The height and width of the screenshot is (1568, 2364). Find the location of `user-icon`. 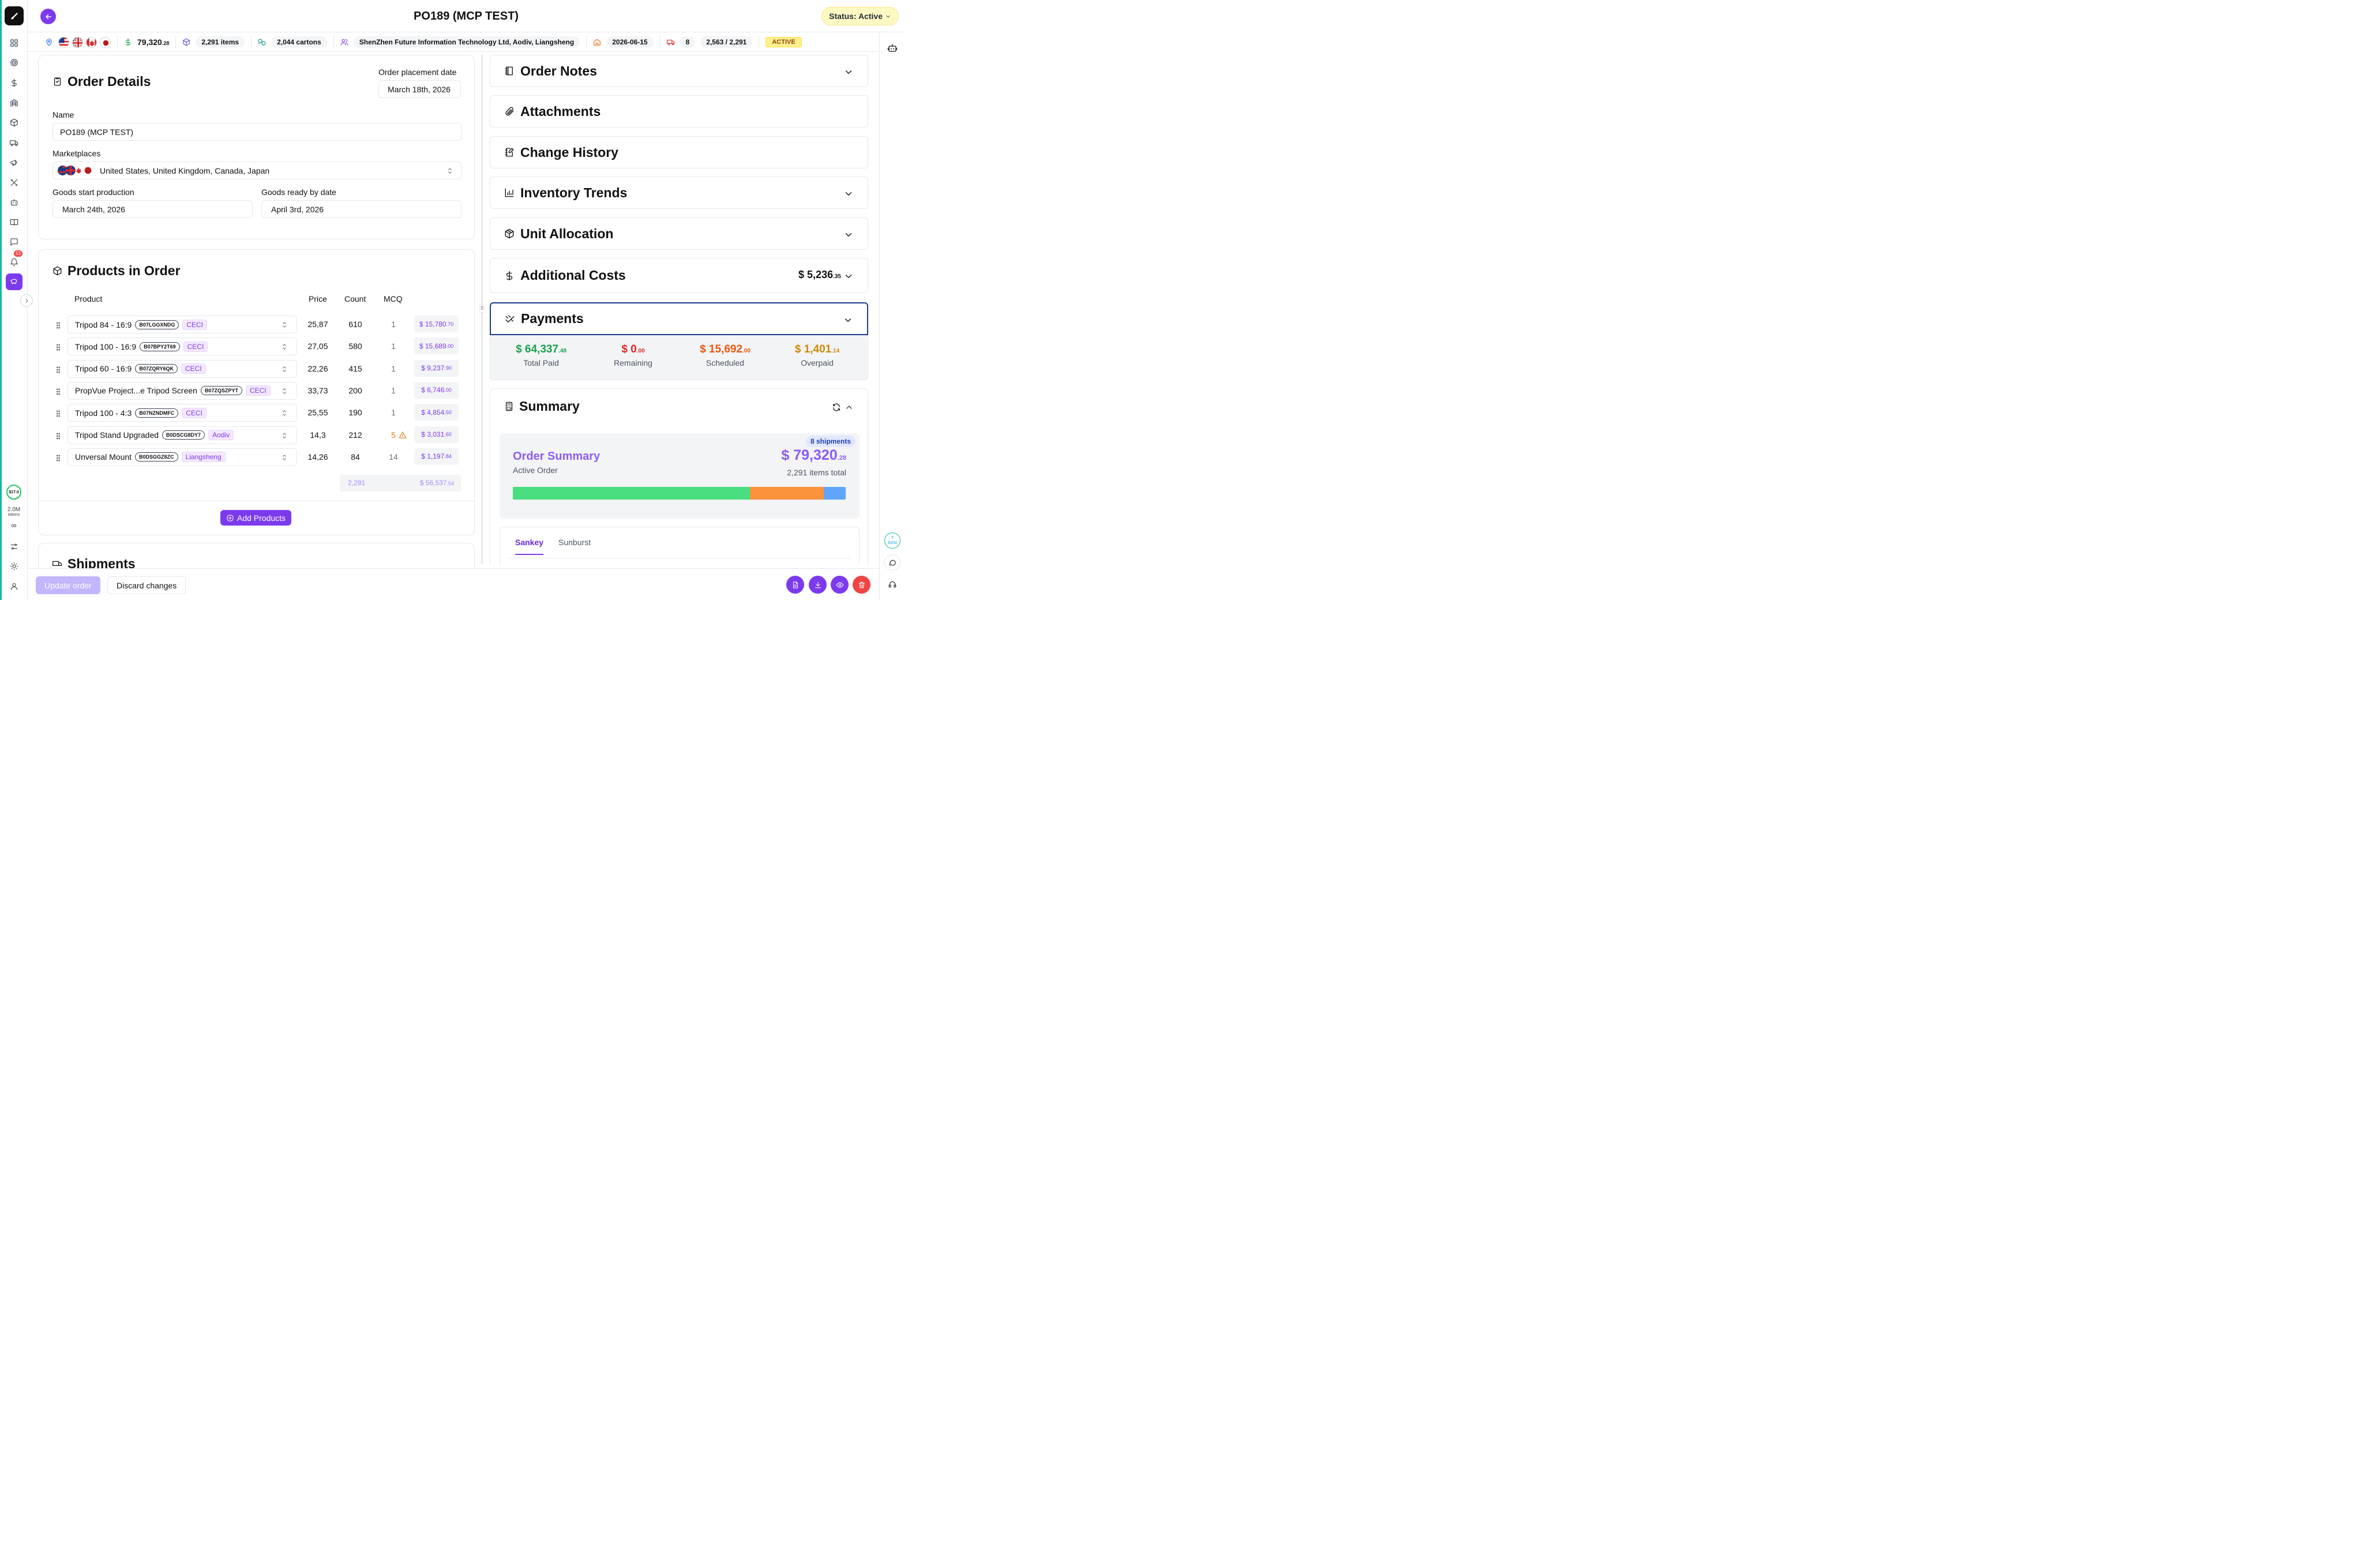

user-icon is located at coordinates (14, 586).